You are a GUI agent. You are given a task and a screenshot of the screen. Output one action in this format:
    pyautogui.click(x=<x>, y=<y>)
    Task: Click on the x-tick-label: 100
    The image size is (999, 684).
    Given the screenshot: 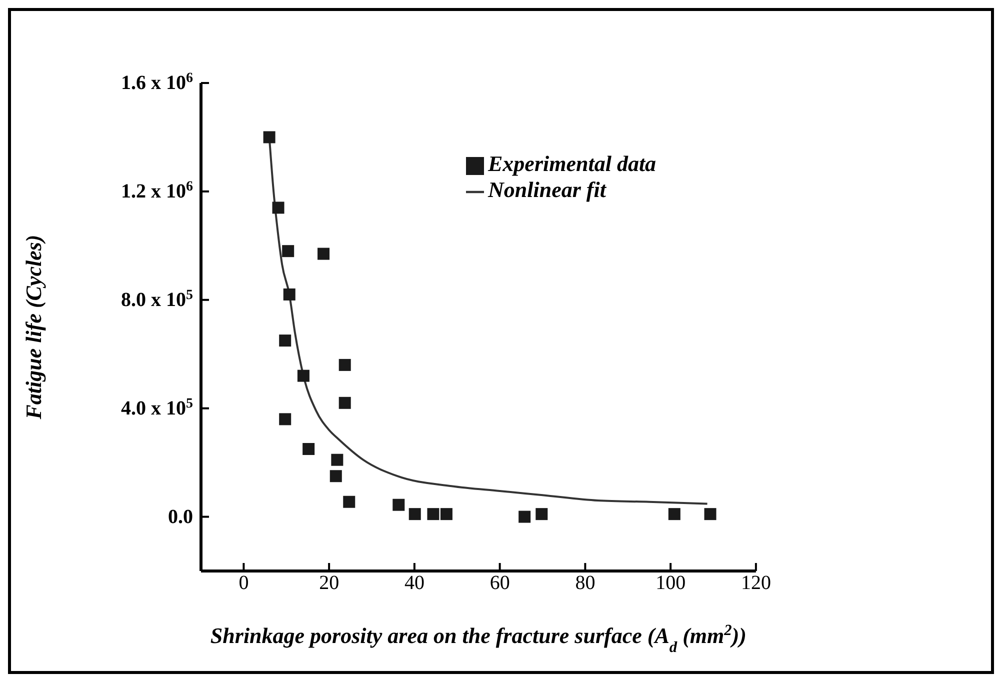 What is the action you would take?
    pyautogui.click(x=671, y=583)
    